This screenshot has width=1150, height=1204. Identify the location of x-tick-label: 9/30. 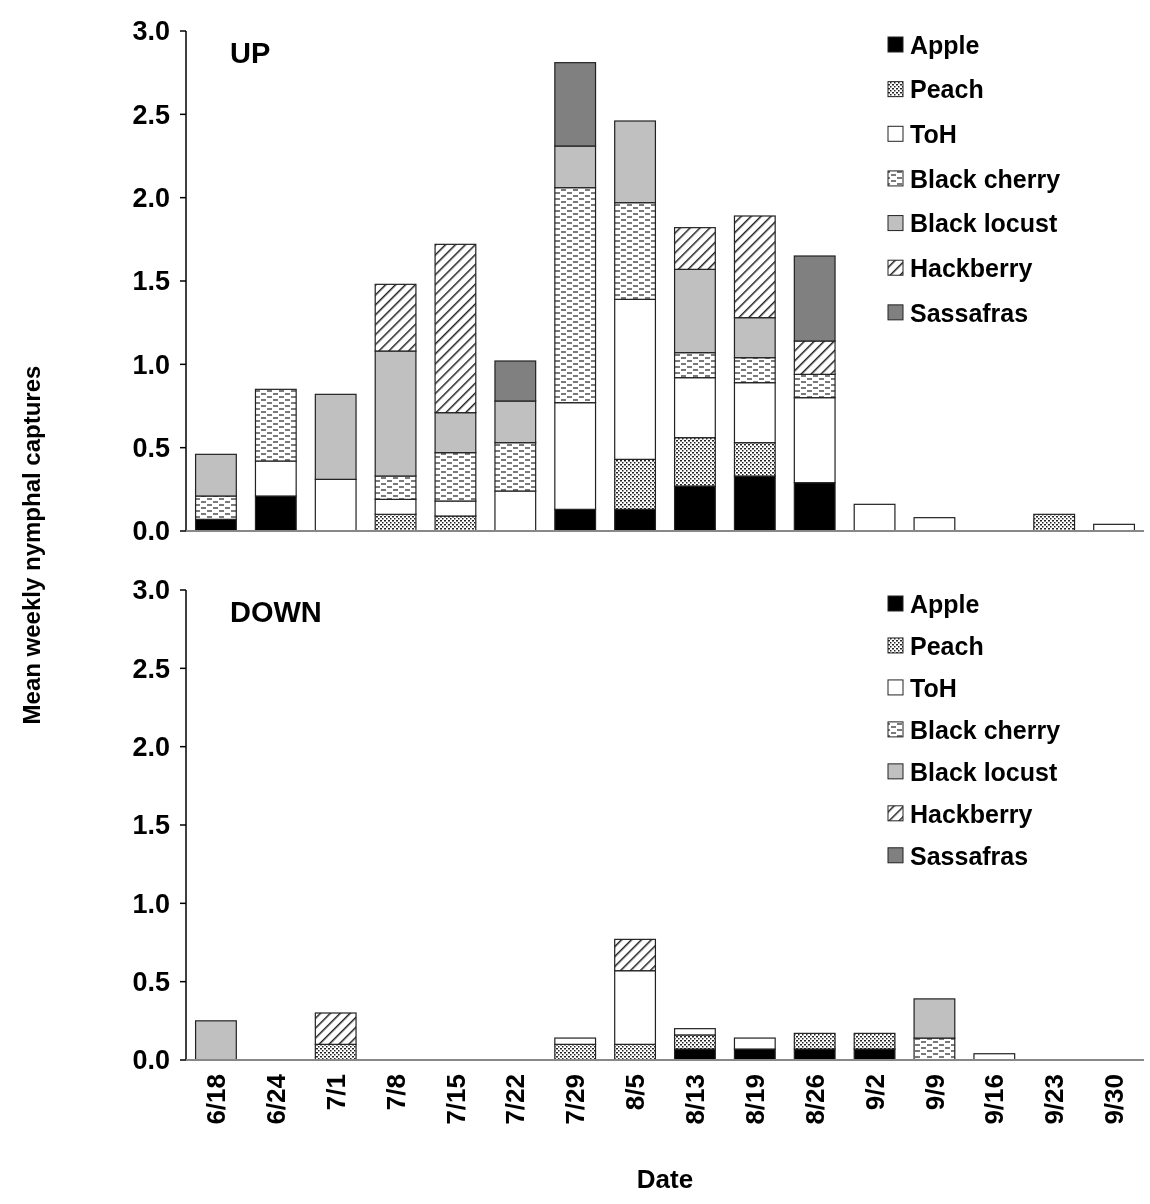
(1114, 1099).